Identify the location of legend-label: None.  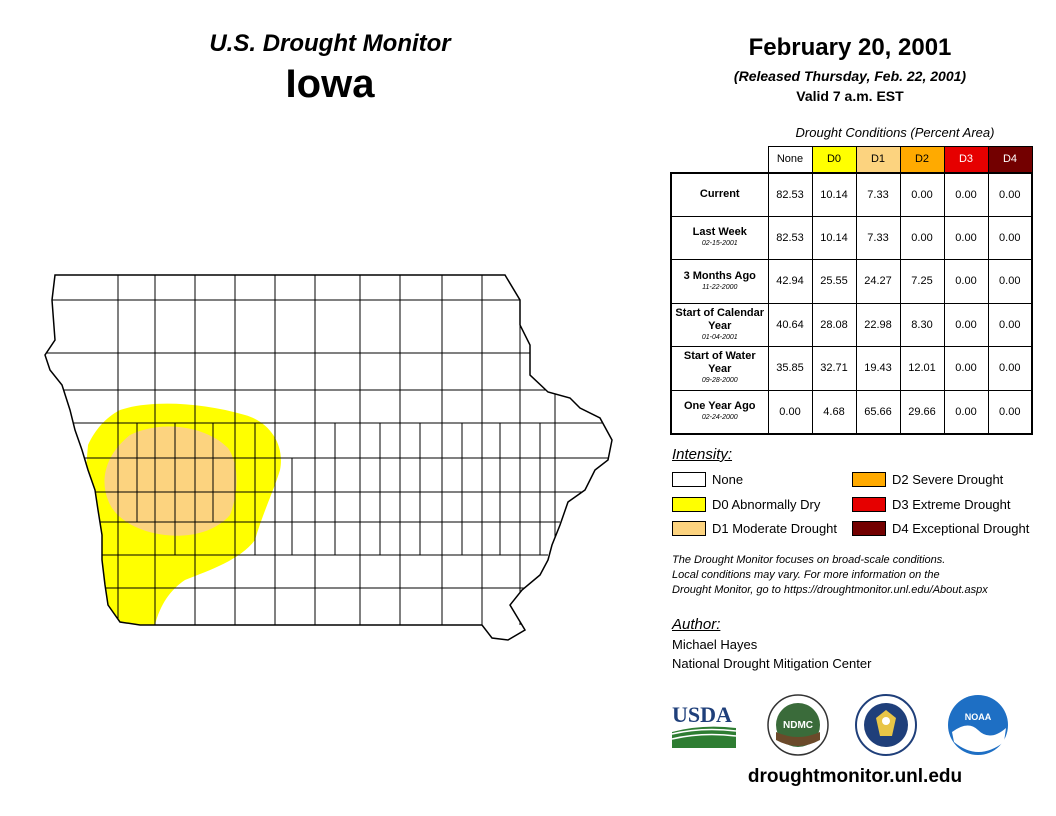
(728, 479).